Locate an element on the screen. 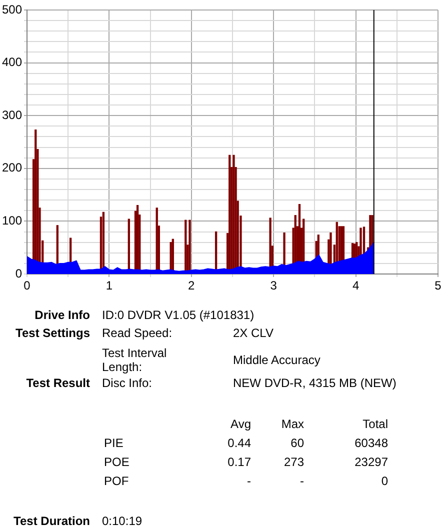  text: 273 is located at coordinates (294, 462).